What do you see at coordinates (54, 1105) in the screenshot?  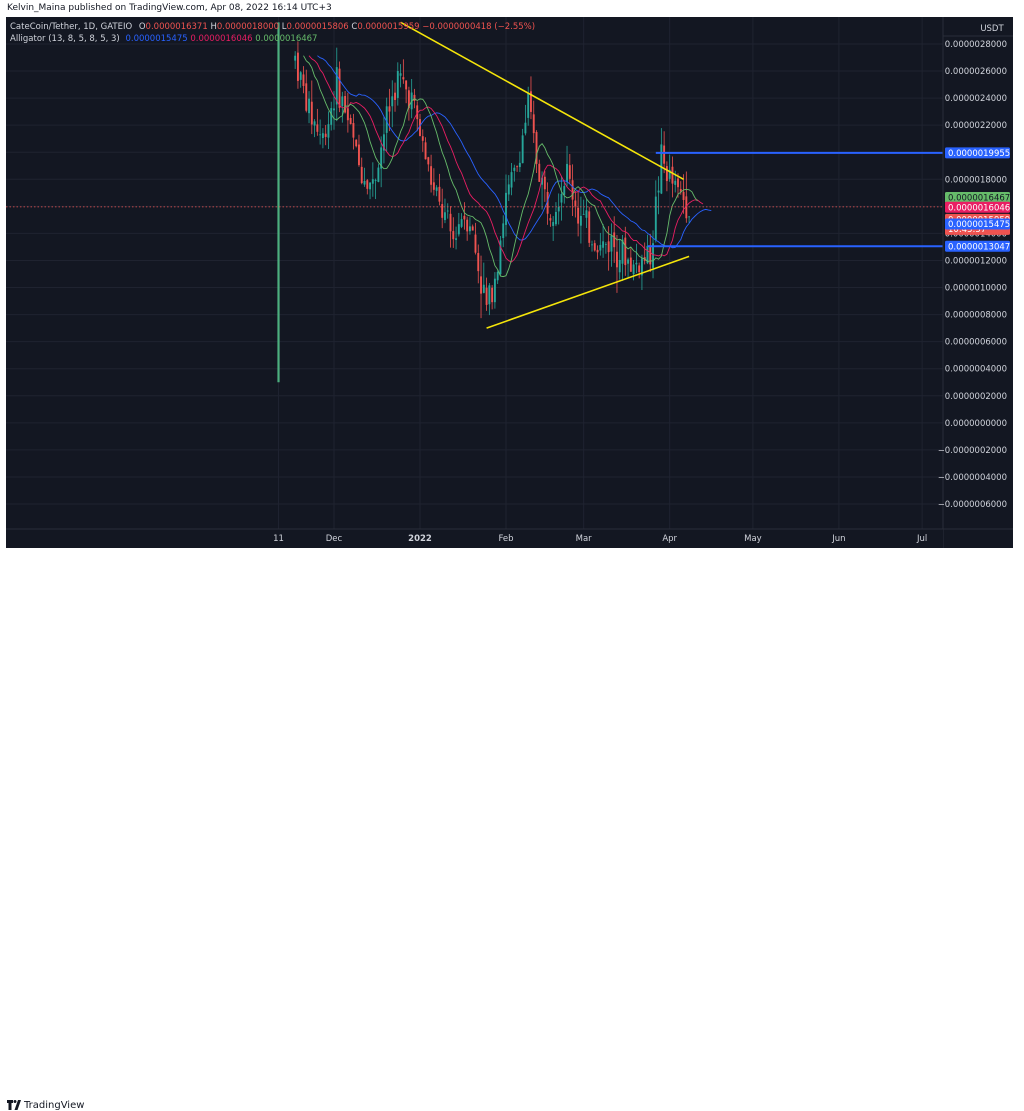 I see `brand-name: TradingView` at bounding box center [54, 1105].